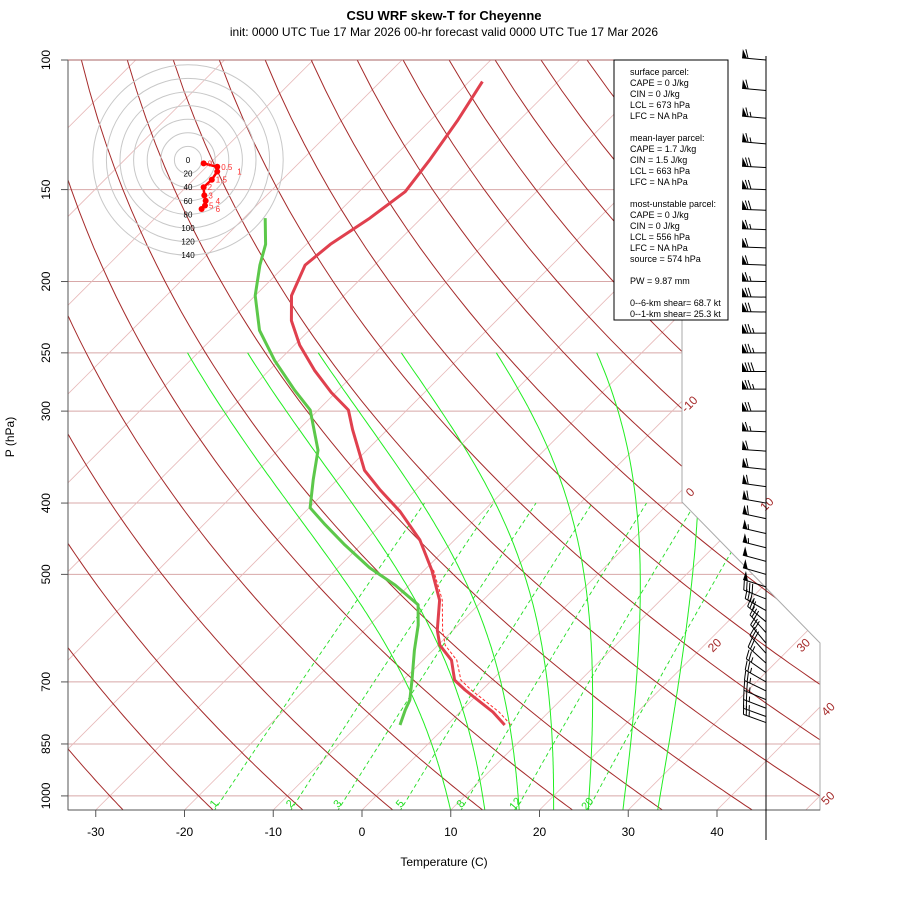  I want to click on isotherm-line, so click(107, 435).